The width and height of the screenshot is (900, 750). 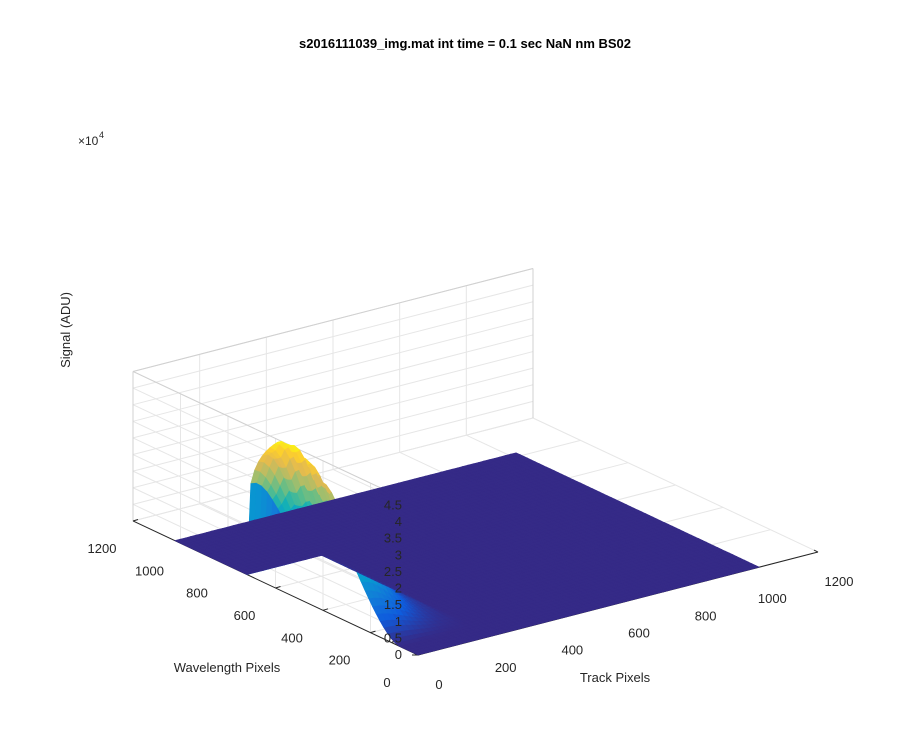 I want to click on z-tick-label: 1.5, so click(x=393, y=604).